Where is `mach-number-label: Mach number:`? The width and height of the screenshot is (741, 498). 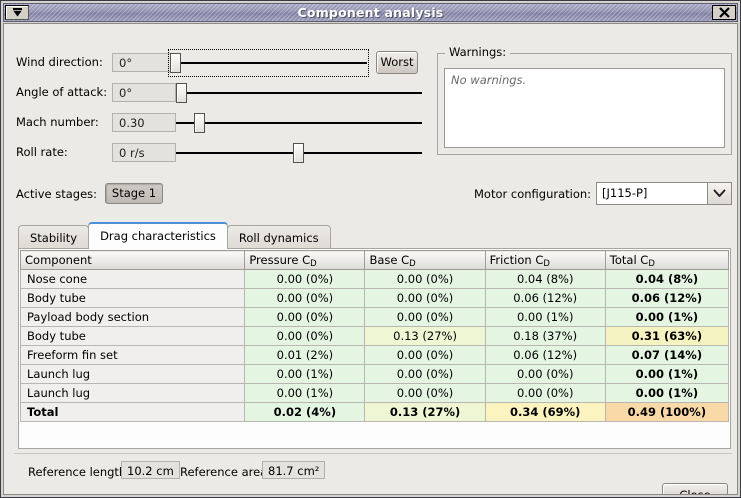 mach-number-label: Mach number: is located at coordinates (57, 122).